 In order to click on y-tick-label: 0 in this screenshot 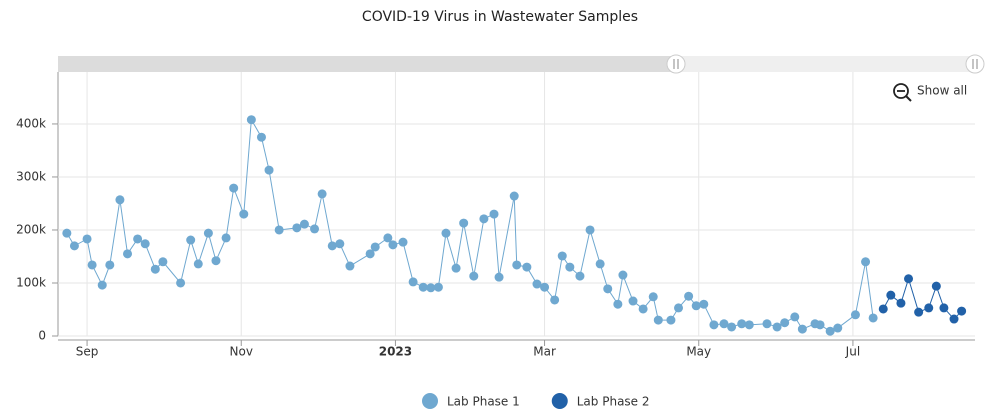, I will do `click(42, 336)`.